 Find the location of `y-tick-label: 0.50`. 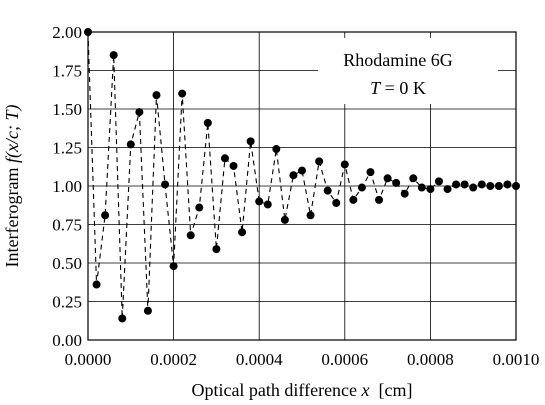

y-tick-label: 0.50 is located at coordinates (67, 263).